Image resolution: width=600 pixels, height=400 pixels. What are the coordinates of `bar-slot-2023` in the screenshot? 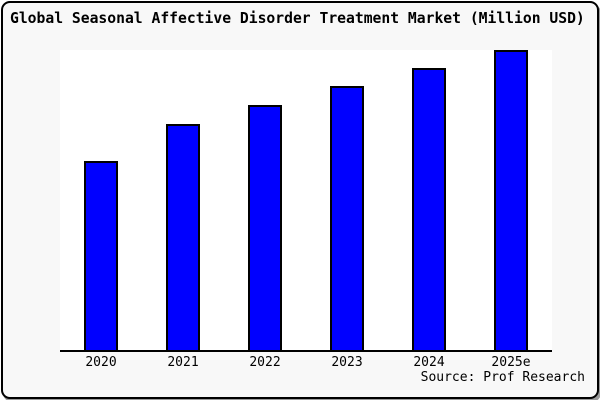 It's located at (347, 218).